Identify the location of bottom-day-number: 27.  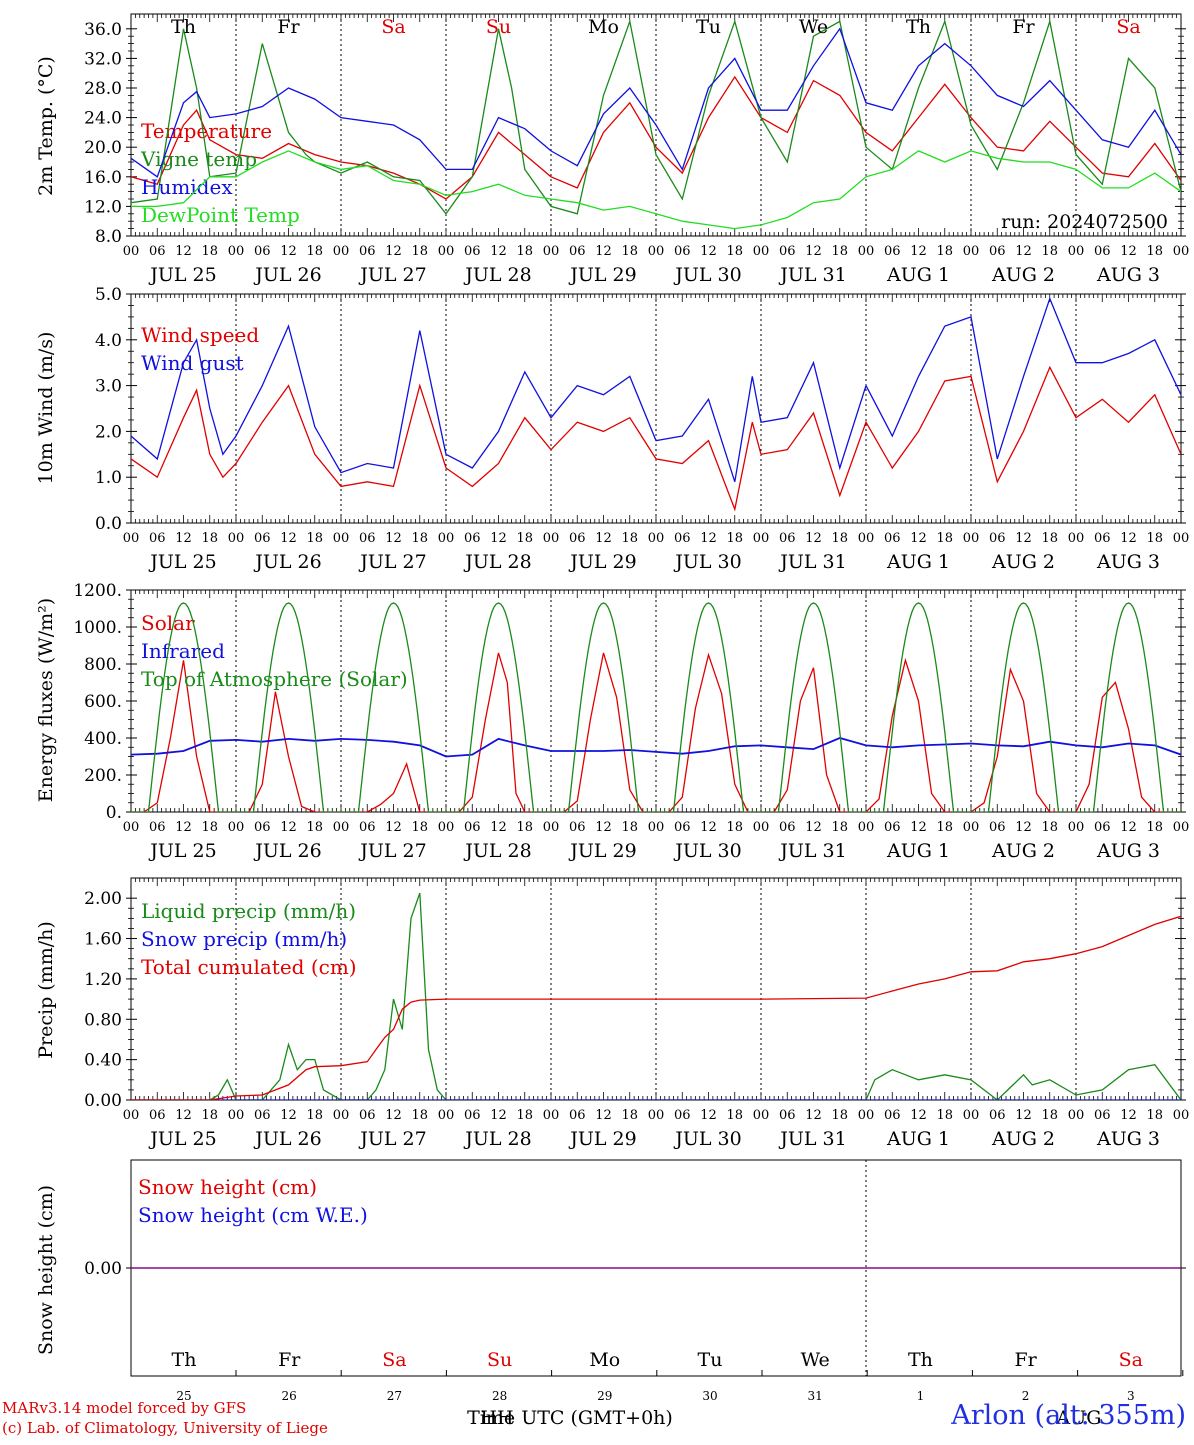
(394, 1396).